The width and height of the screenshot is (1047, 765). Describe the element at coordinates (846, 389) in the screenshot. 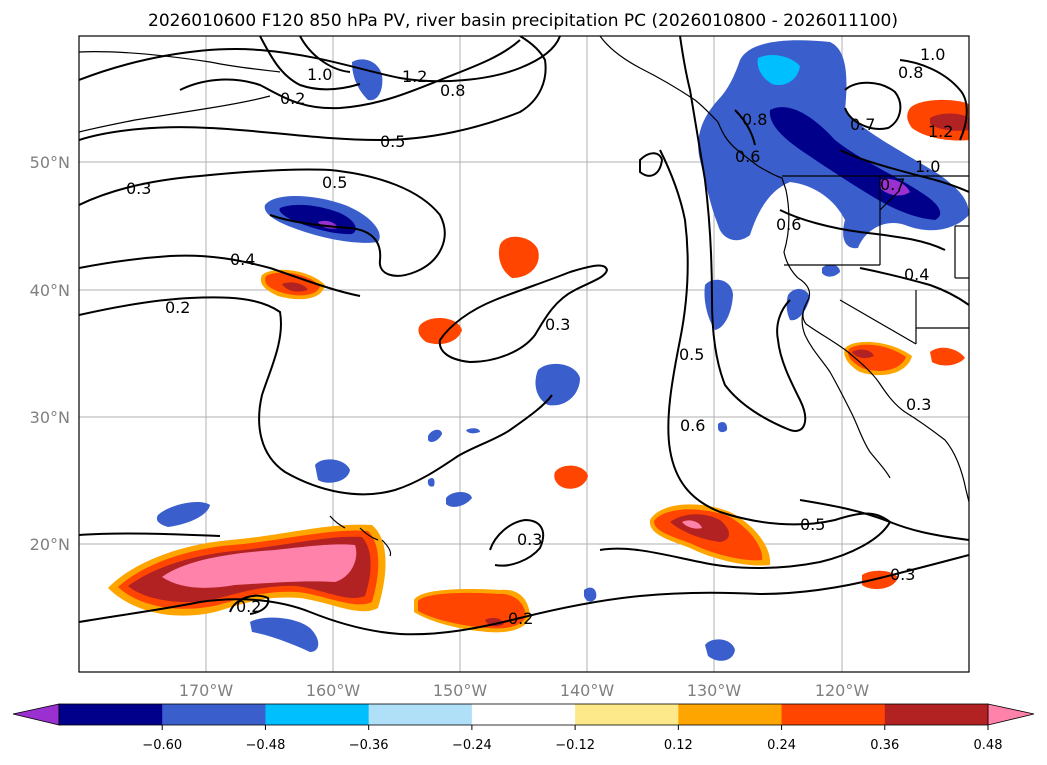

I see `coastline-baja-california` at that location.